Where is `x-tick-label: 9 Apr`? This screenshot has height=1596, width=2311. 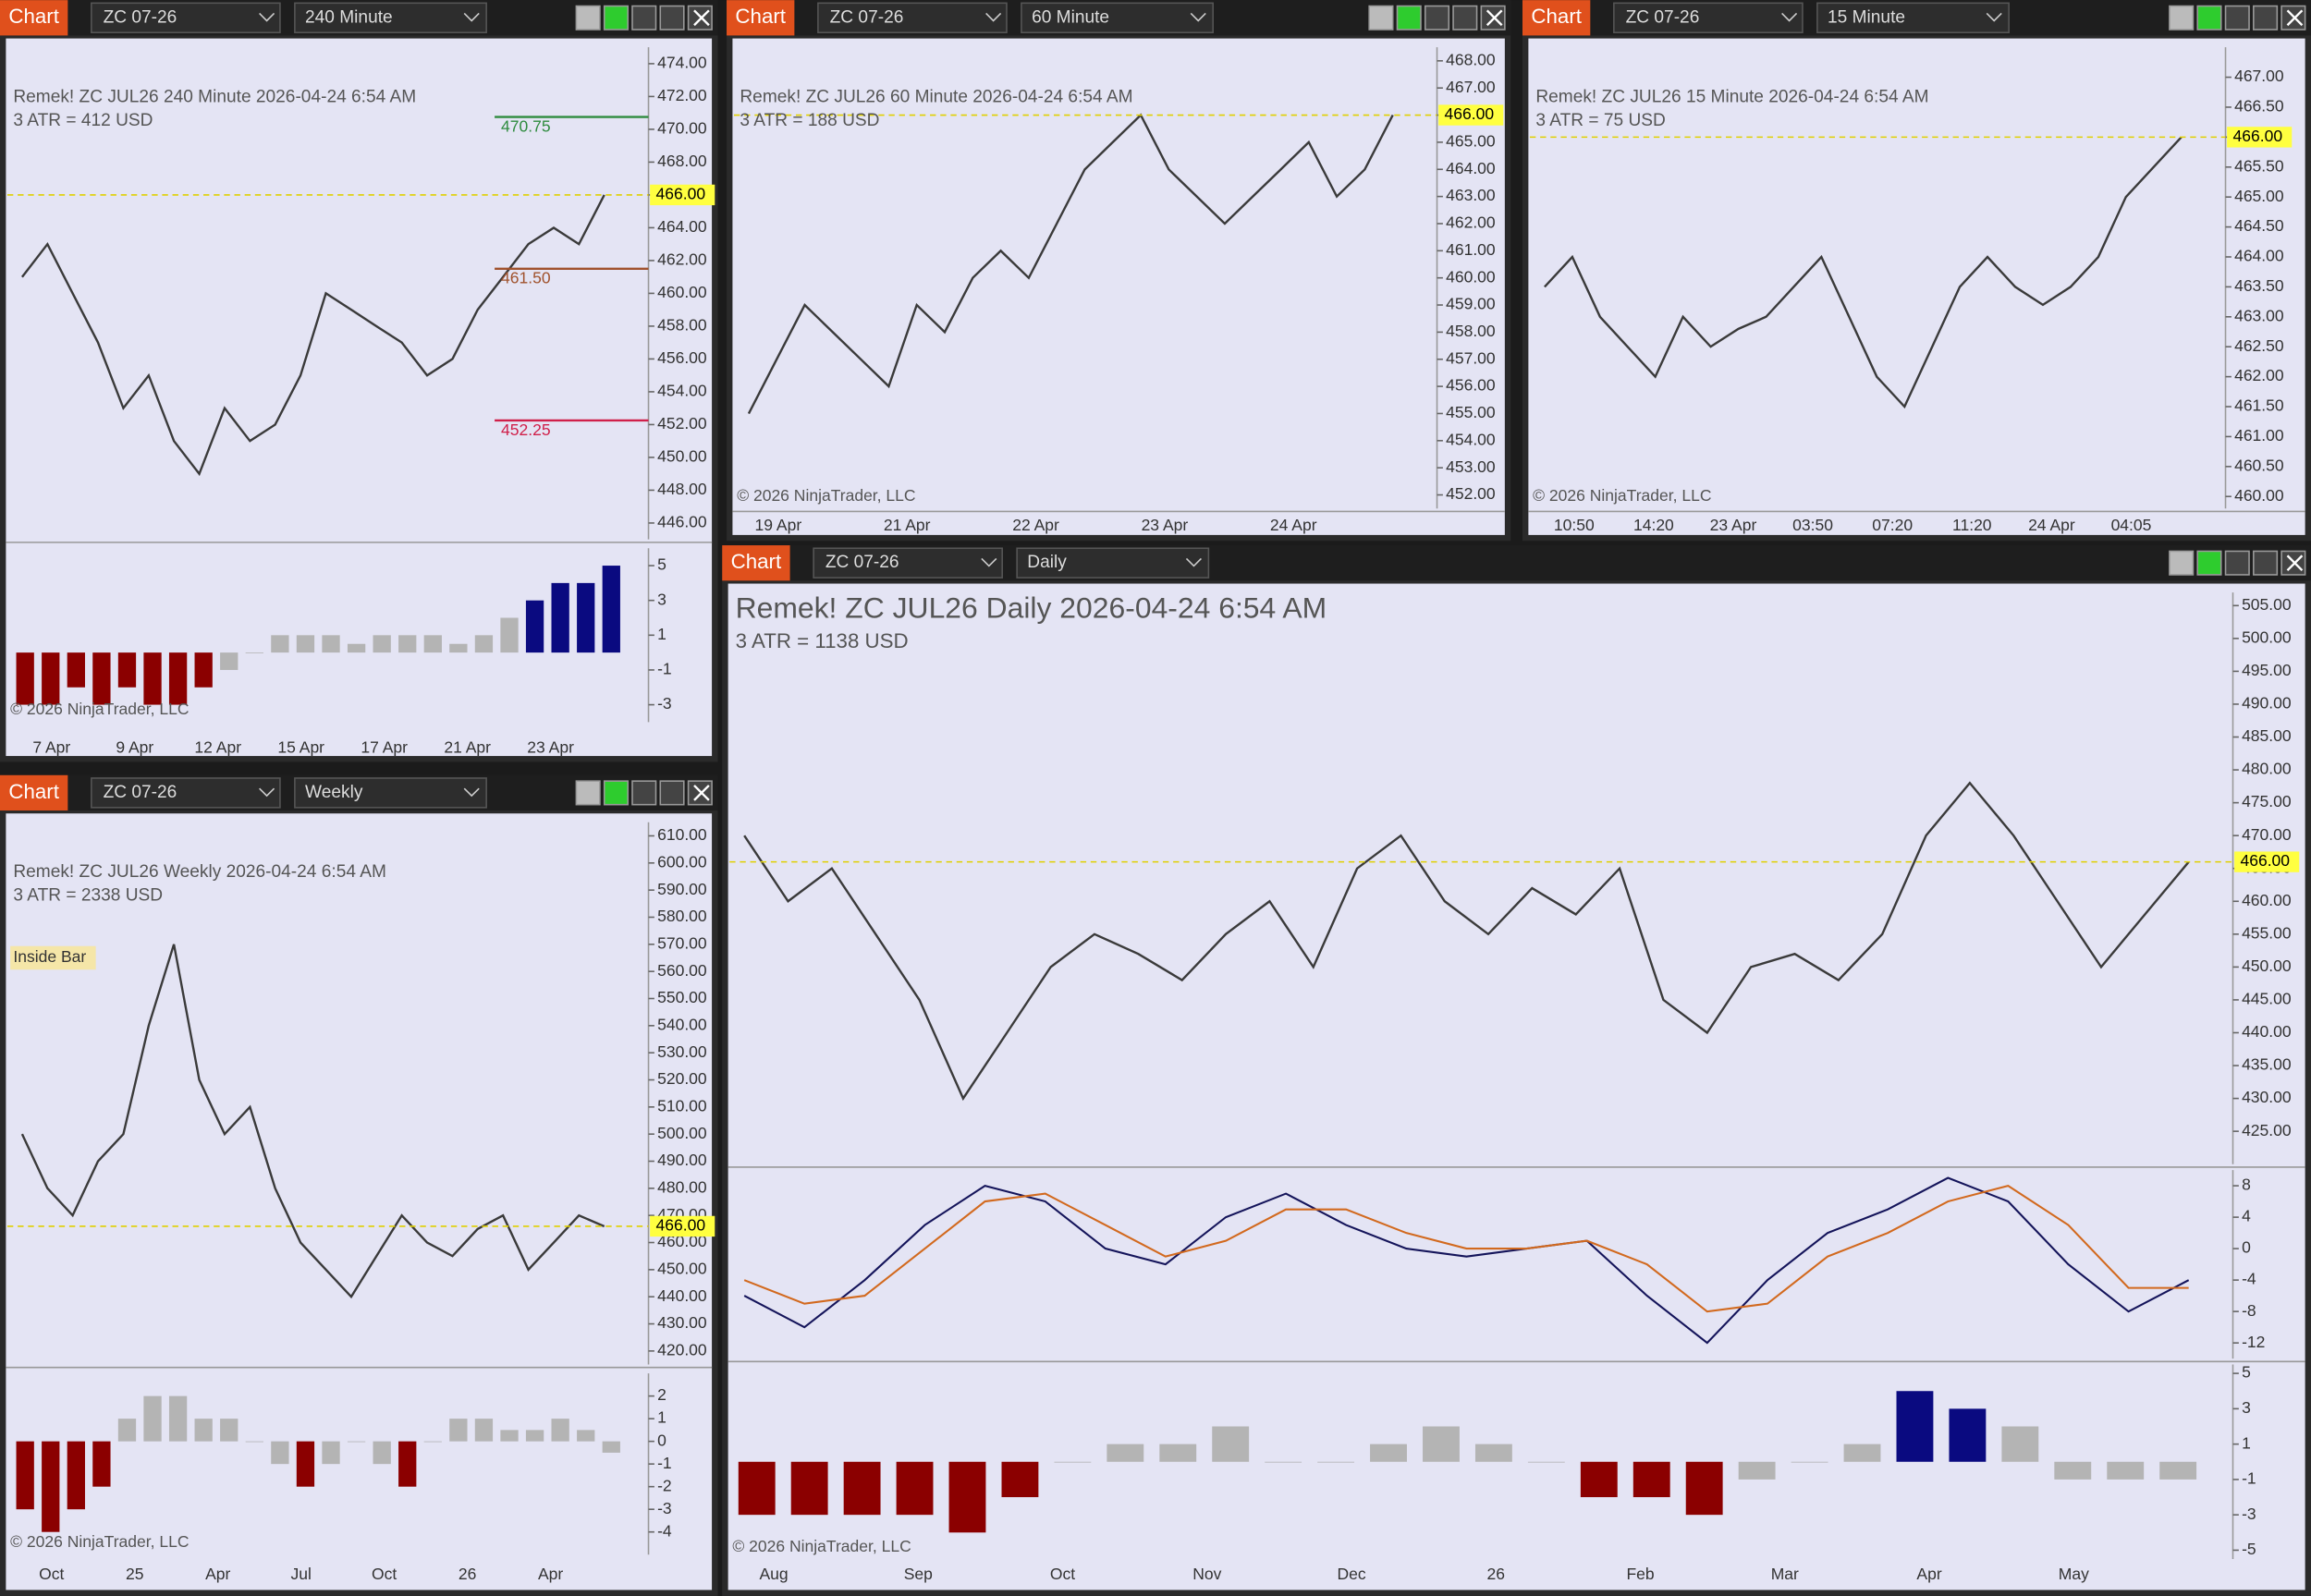
x-tick-label: 9 Apr is located at coordinates (134, 747).